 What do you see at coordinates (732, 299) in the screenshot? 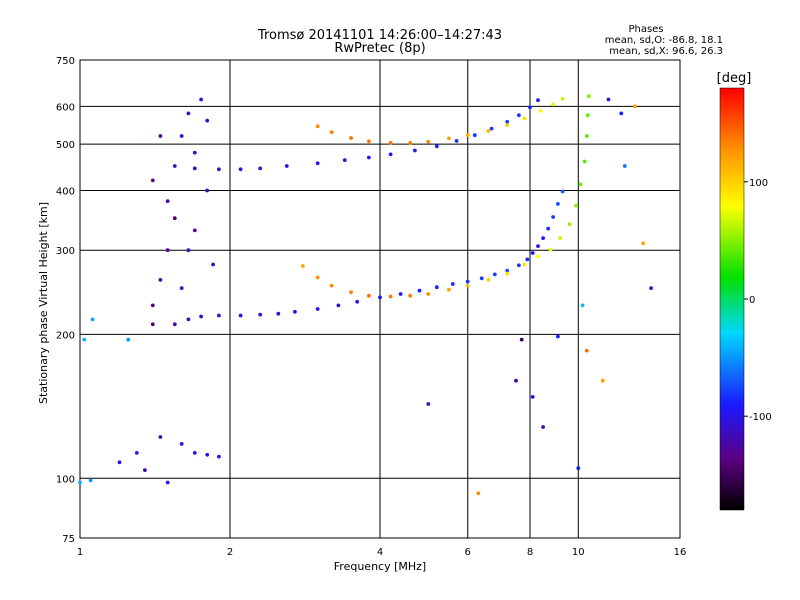
I see `colorbar` at bounding box center [732, 299].